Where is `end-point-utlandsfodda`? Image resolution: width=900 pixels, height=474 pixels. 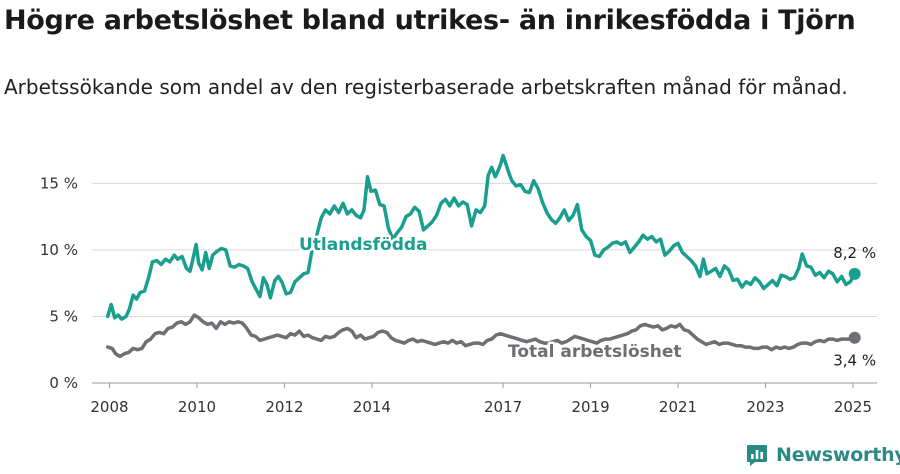 end-point-utlandsfodda is located at coordinates (854, 273).